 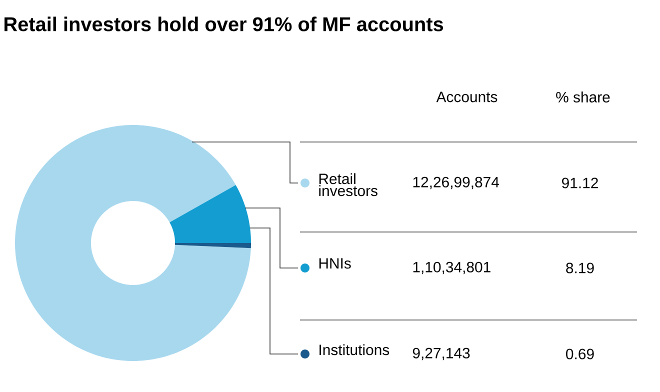 I want to click on data-label: 91.12, so click(x=580, y=183).